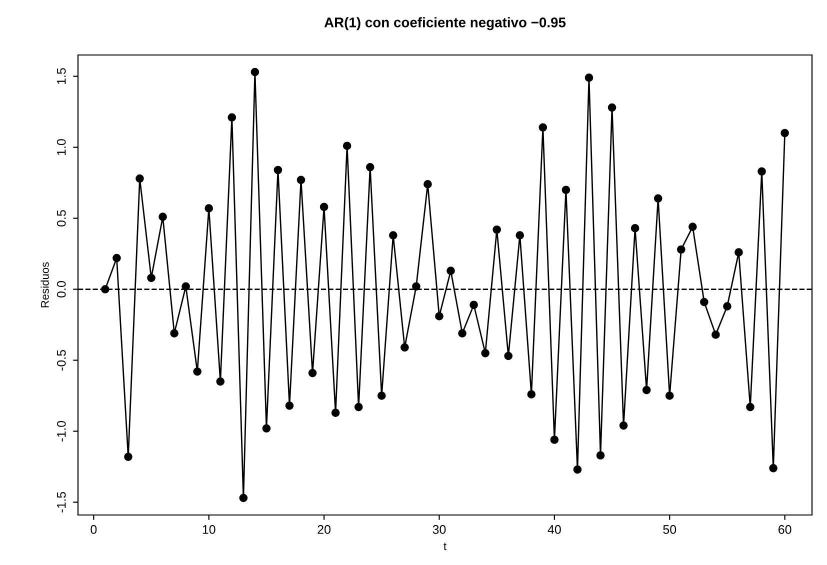  Describe the element at coordinates (785, 529) in the screenshot. I see `x-tick-label: 60` at that location.